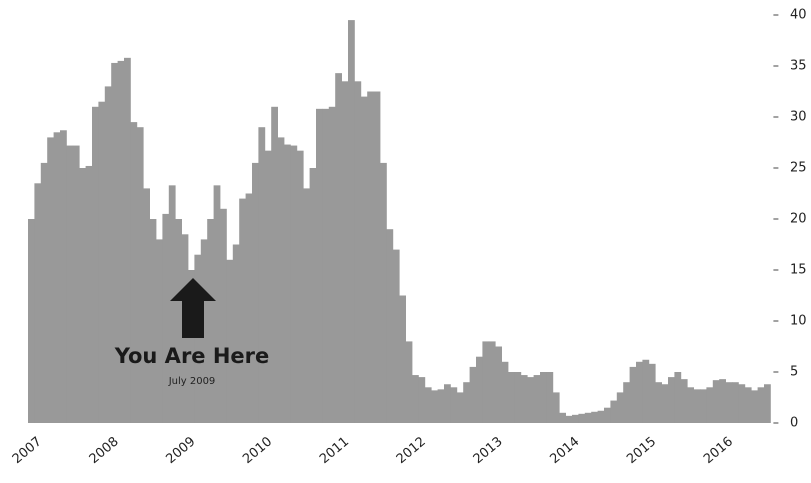  What do you see at coordinates (798, 168) in the screenshot?
I see `y-tick-label: 25` at bounding box center [798, 168].